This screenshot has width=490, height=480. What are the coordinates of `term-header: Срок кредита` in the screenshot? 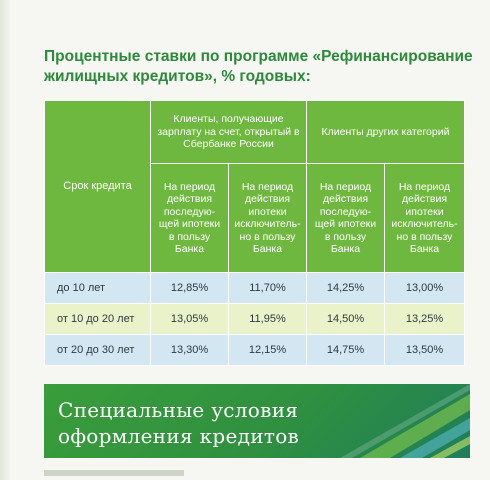 It's located at (97, 186).